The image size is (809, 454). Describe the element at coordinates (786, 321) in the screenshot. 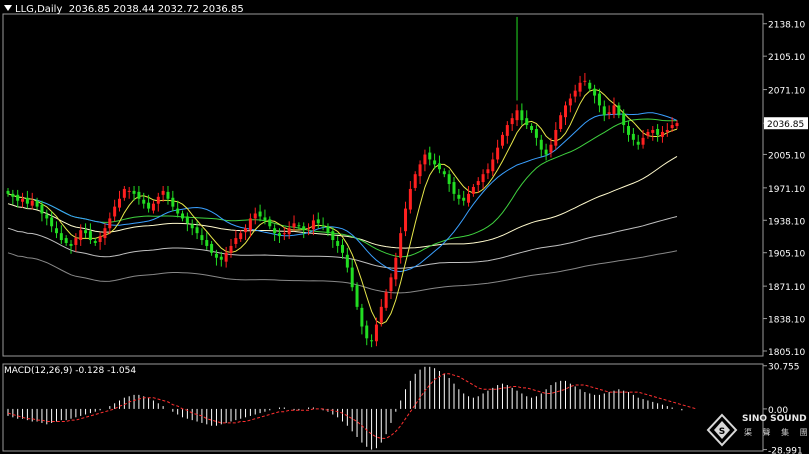

I see `price-tick-label: 1838.10` at that location.